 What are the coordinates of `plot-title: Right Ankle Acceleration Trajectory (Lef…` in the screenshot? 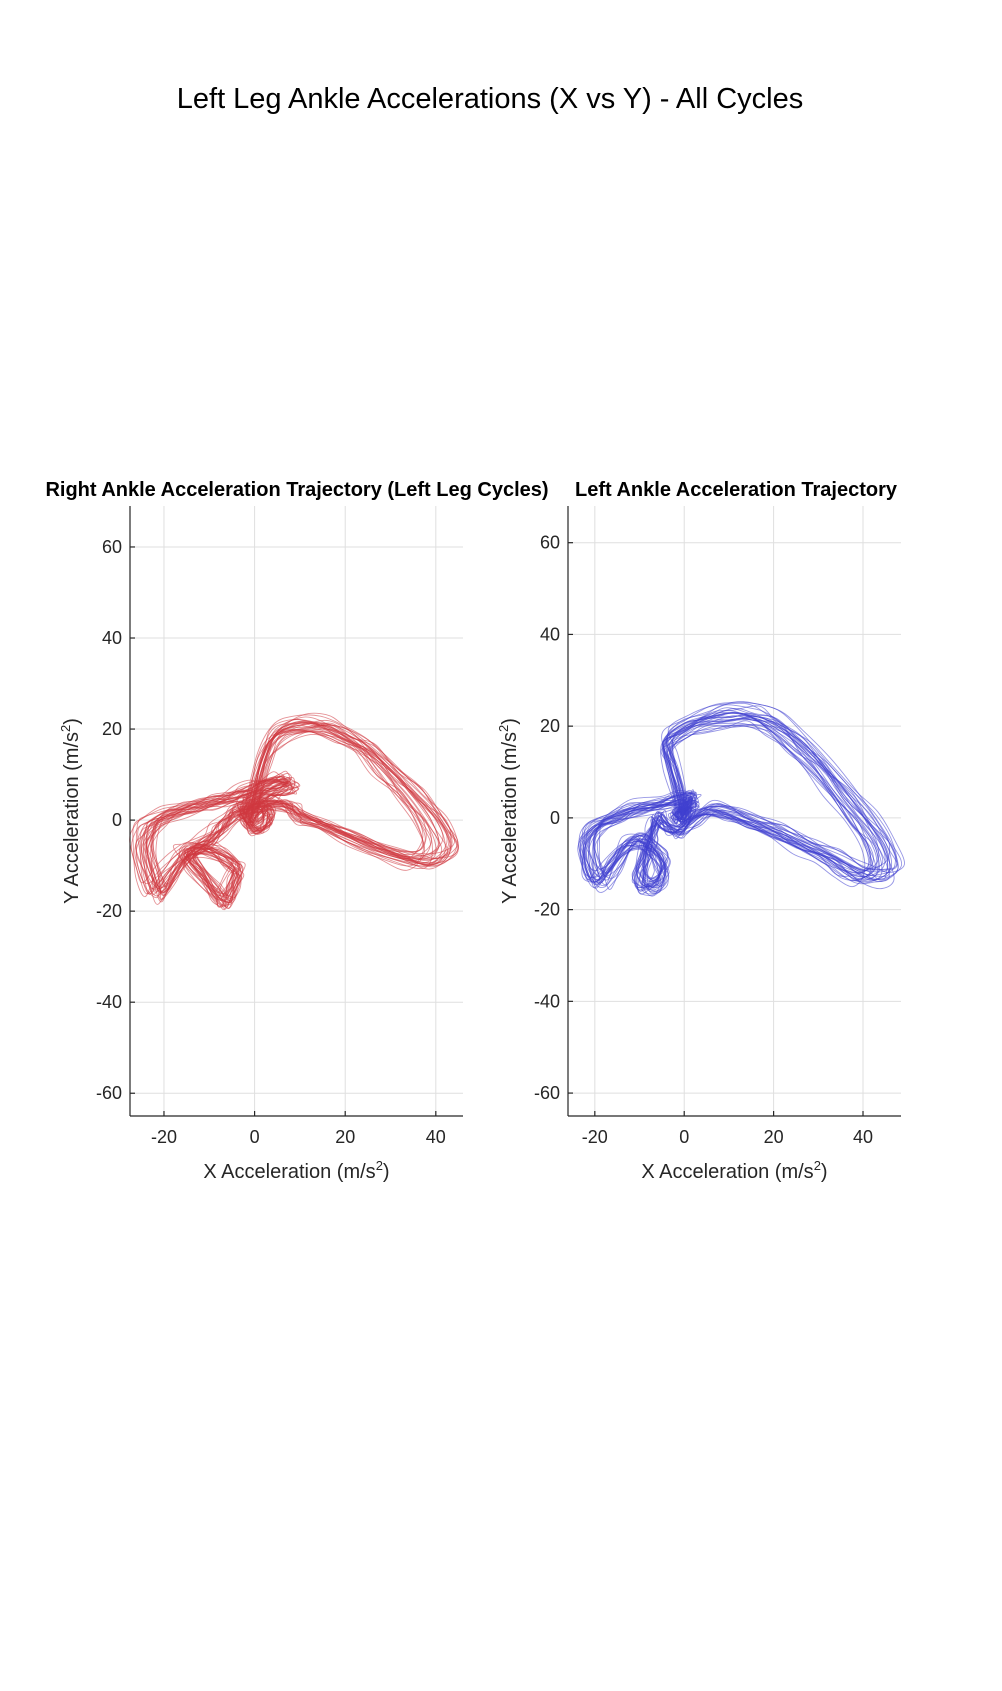 It's located at (296, 490).